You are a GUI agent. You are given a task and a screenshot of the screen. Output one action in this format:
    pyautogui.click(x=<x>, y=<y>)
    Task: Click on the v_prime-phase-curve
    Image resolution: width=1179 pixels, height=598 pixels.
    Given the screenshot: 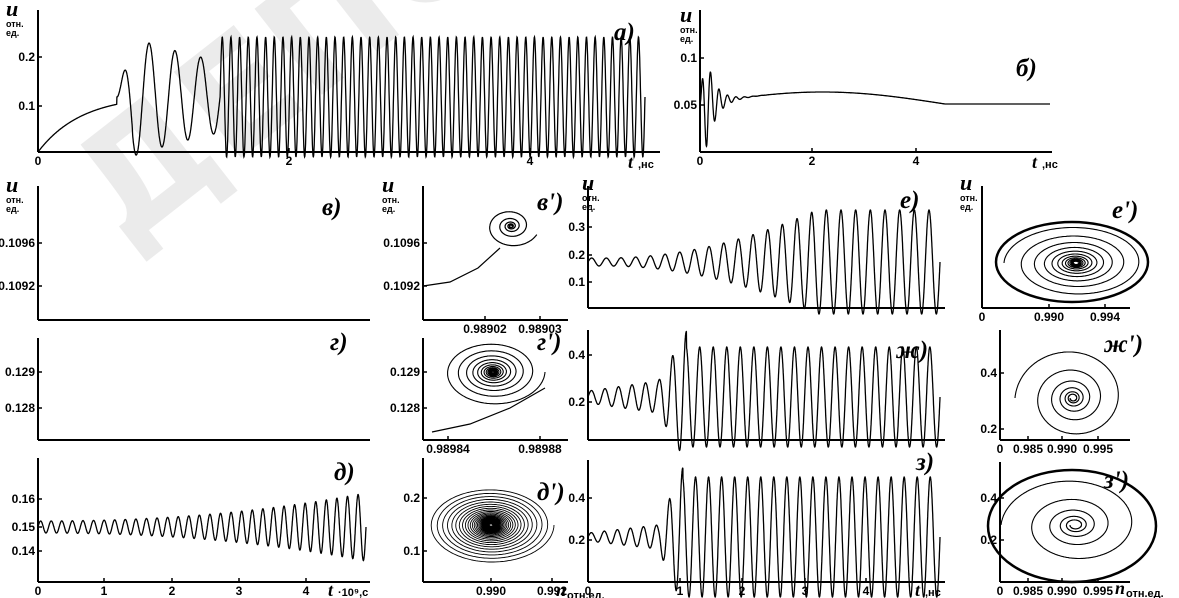 What is the action you would take?
    pyautogui.click(x=513, y=229)
    